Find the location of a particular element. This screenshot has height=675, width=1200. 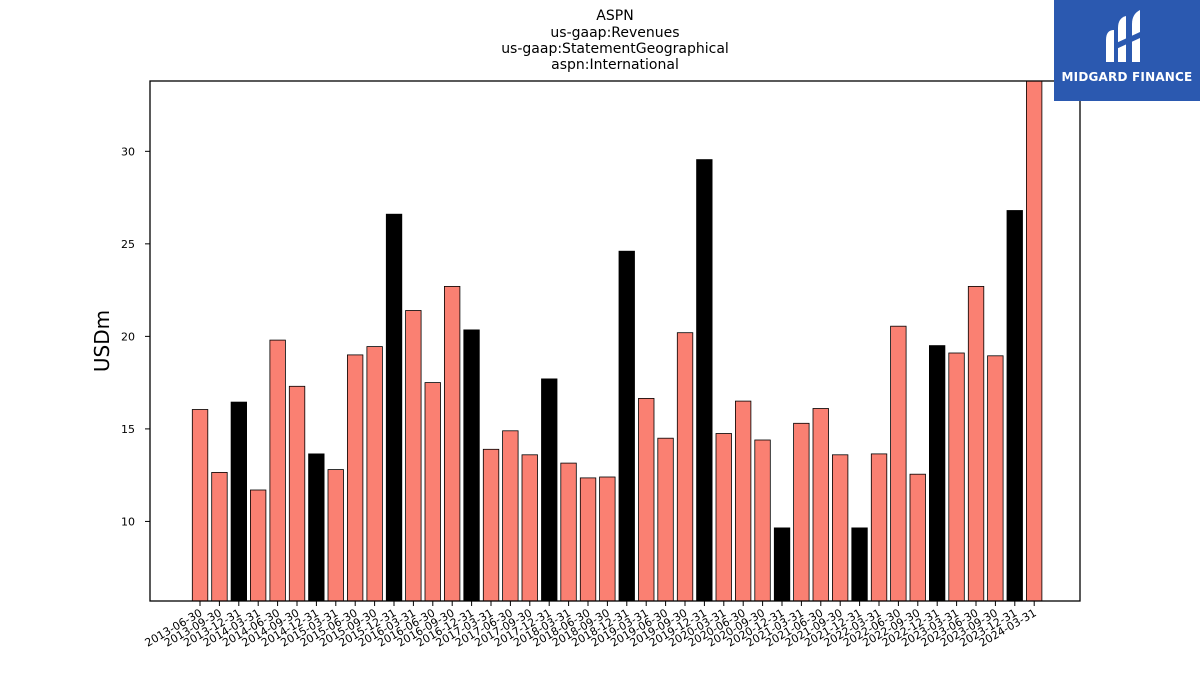

y-tick-label: 25 is located at coordinates (128, 244).